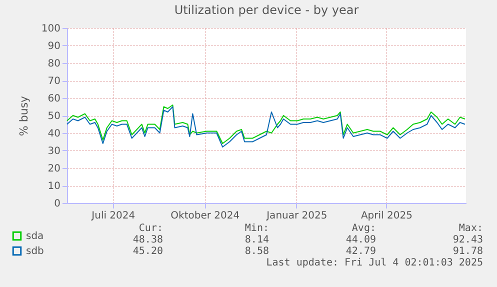 This screenshot has width=497, height=287. I want to click on text: Avg:, so click(364, 228).